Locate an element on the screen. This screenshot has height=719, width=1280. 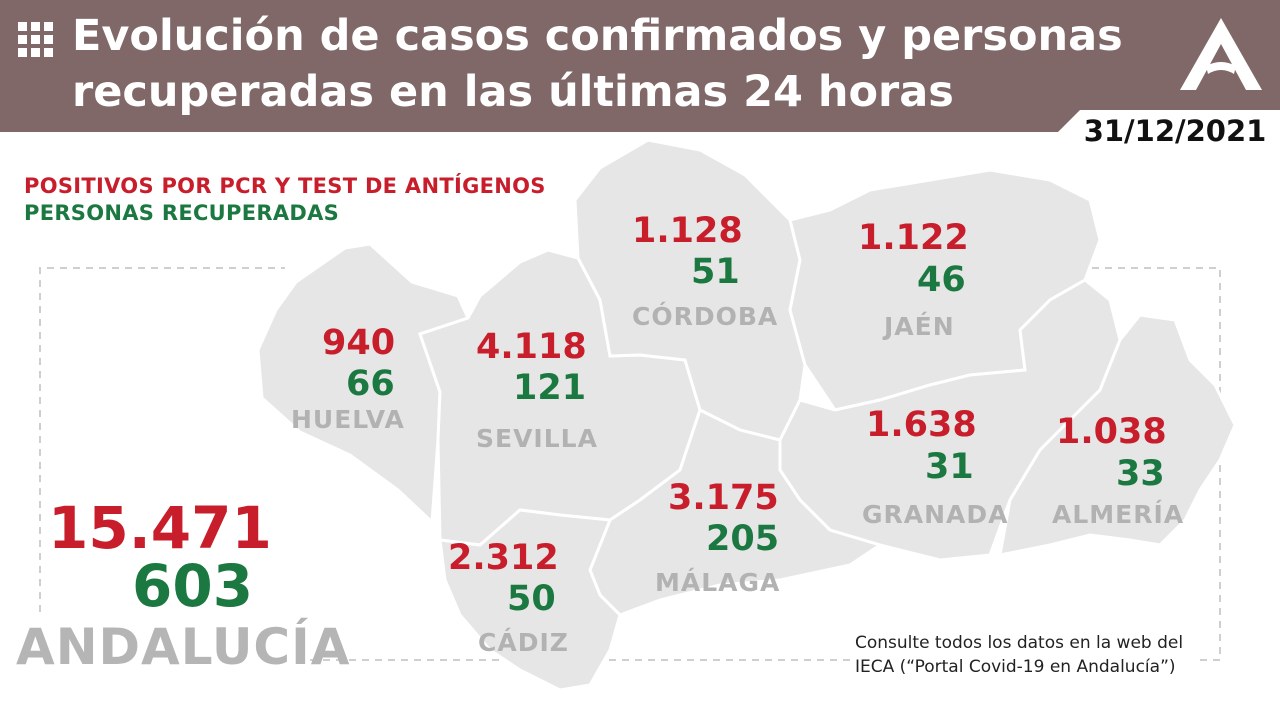
date-tab is located at coordinates (1169, 135).